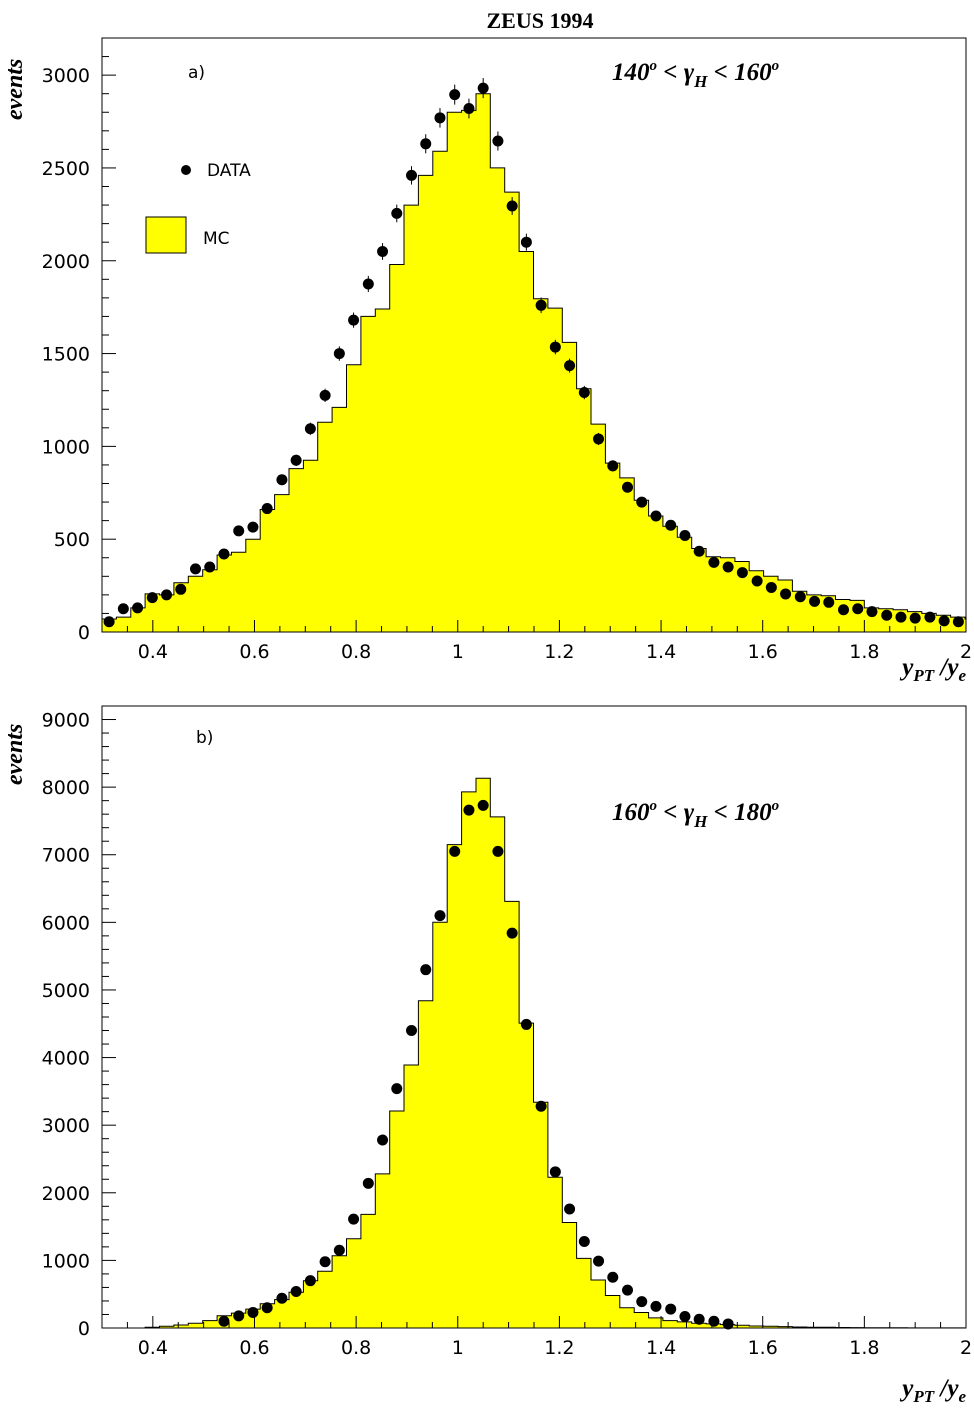  Describe the element at coordinates (216, 239) in the screenshot. I see `legend-mc-label: MC` at that location.